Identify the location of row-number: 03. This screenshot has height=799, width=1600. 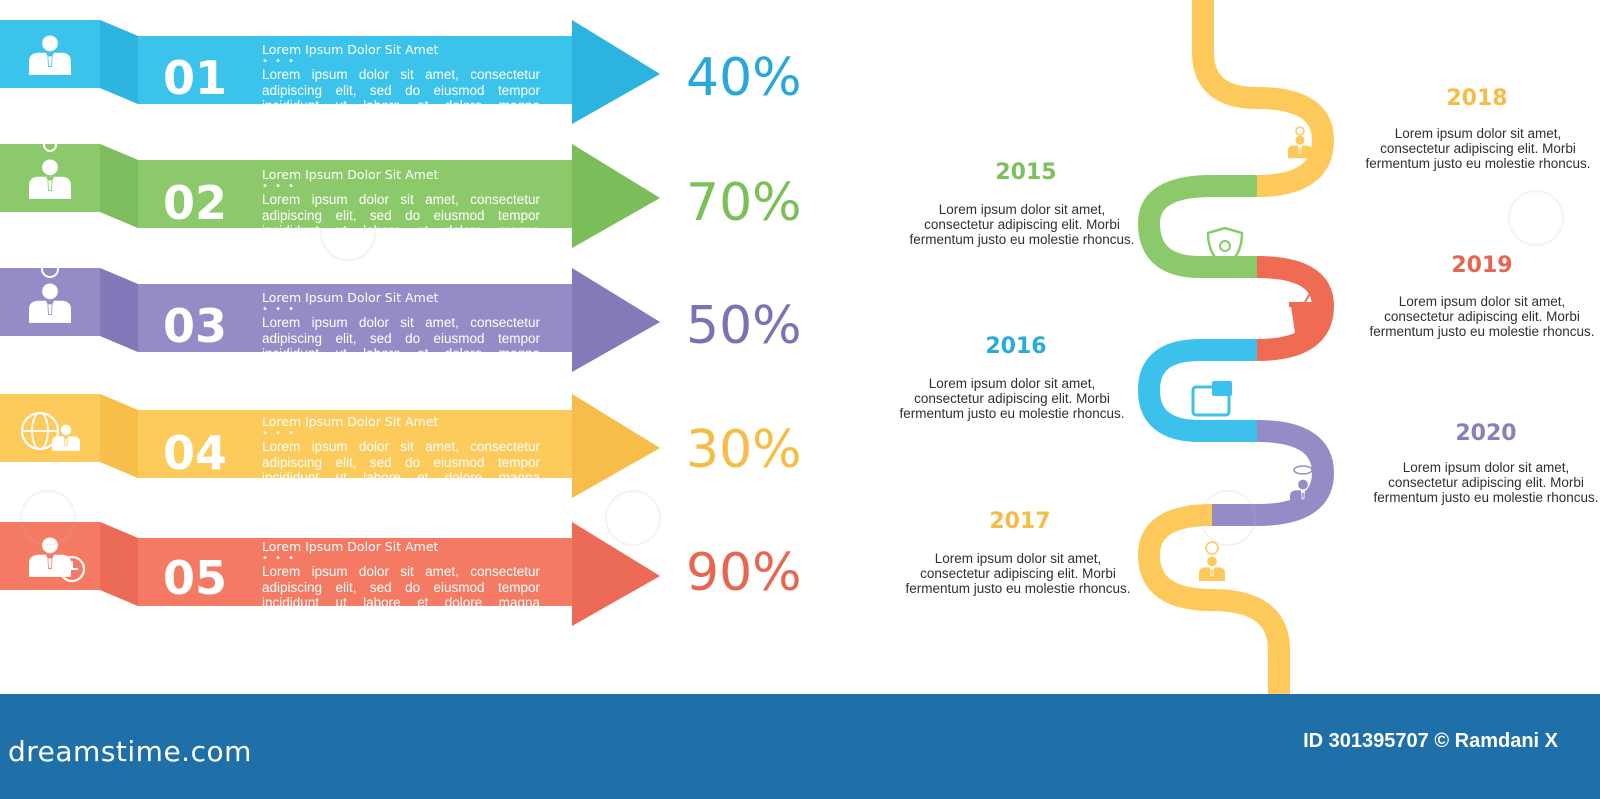
(195, 326).